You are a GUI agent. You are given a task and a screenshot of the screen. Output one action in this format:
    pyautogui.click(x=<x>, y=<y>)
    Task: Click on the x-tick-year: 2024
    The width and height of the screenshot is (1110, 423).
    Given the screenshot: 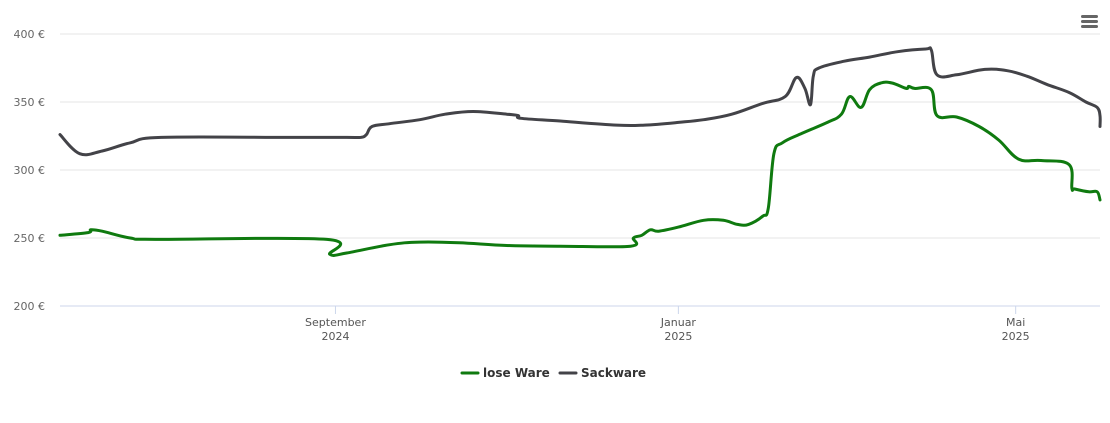 What is the action you would take?
    pyautogui.click(x=335, y=336)
    